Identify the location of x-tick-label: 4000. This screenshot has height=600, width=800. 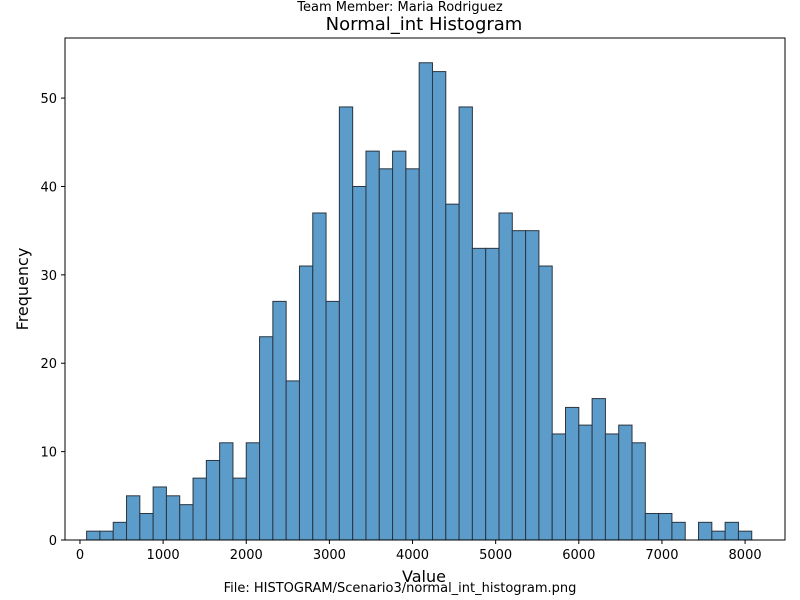
(412, 555).